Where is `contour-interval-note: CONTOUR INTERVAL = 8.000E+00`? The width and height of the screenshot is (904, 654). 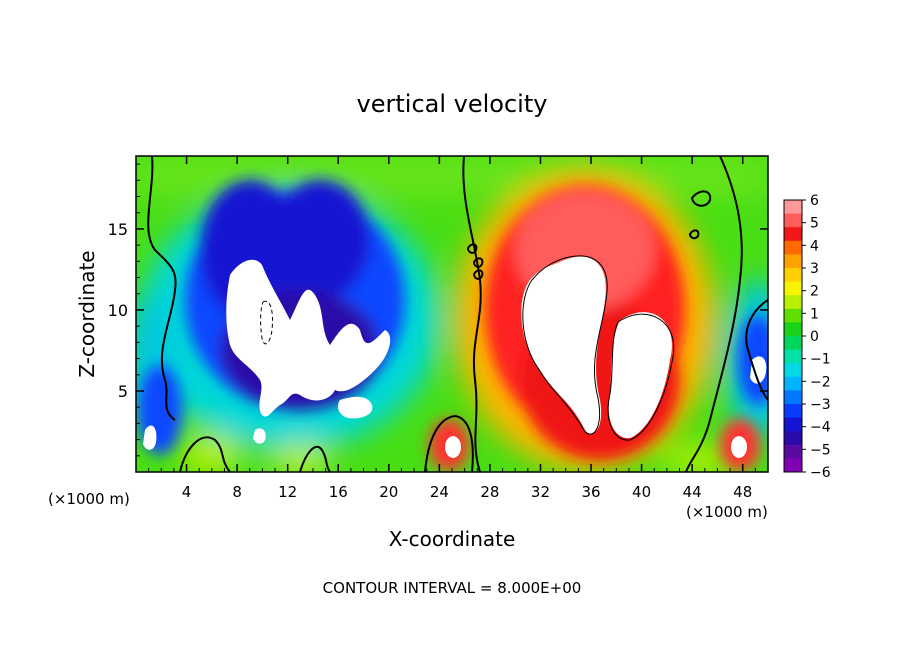
contour-interval-note: CONTOUR INTERVAL = 8.000E+00 is located at coordinates (452, 588).